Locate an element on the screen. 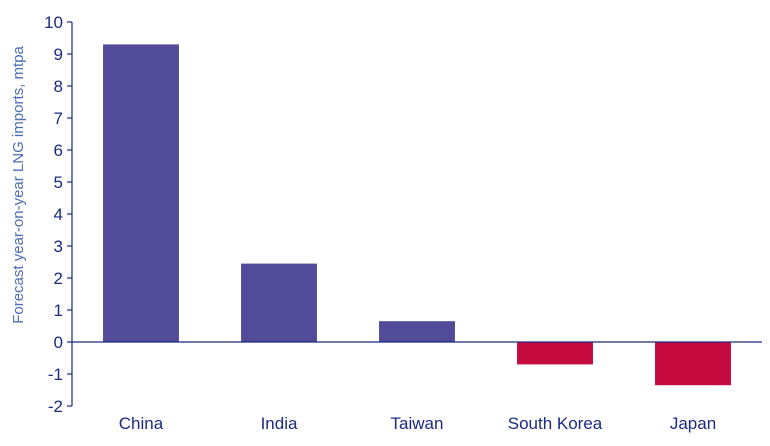 The width and height of the screenshot is (770, 446). x-category-label: Taiwan is located at coordinates (417, 423).